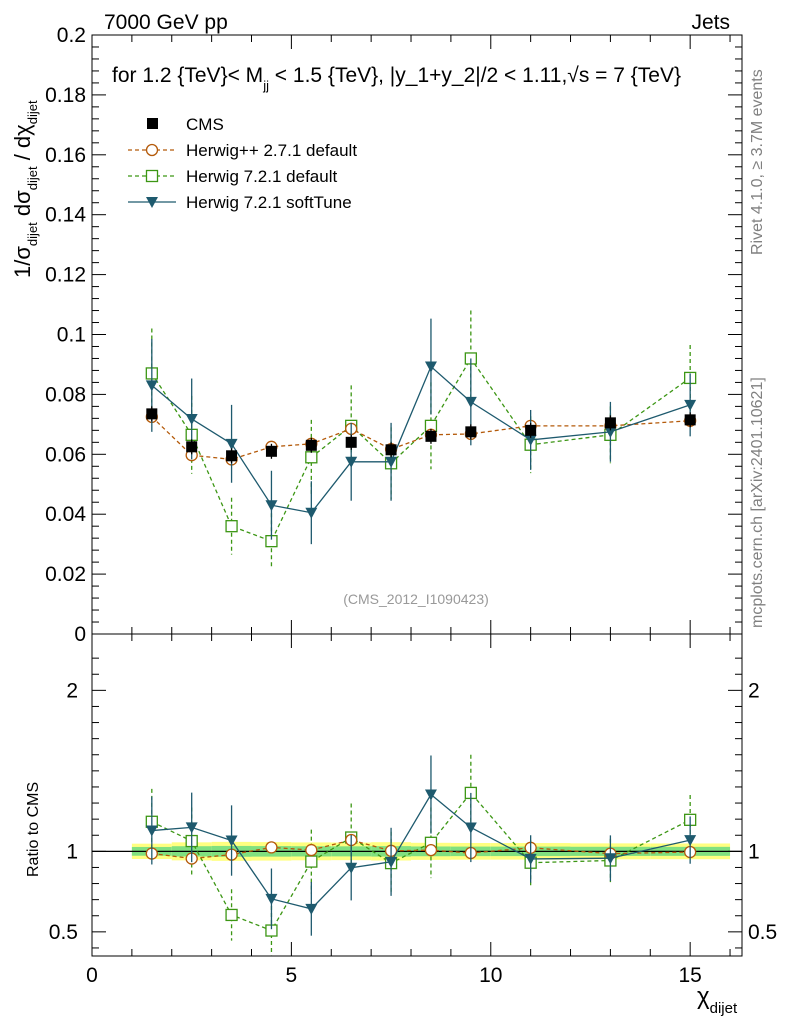  Describe the element at coordinates (689, 975) in the screenshot. I see `x-tick-label: 15` at that location.